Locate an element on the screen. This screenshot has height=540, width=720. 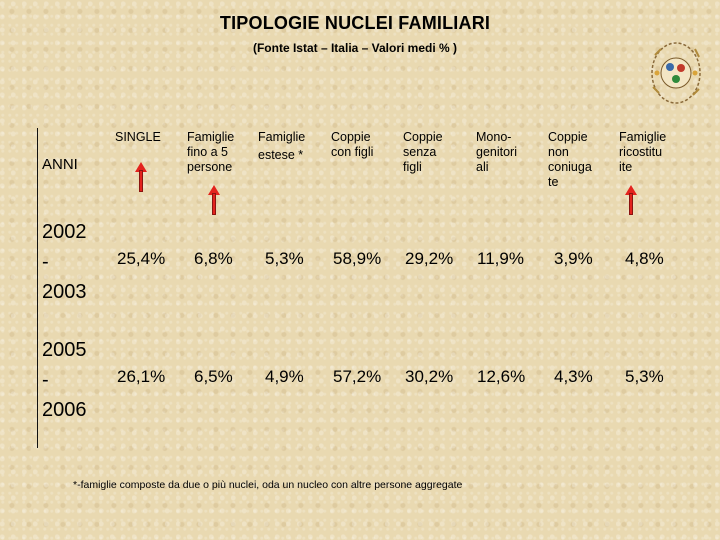
table-cell: 25,4% is located at coordinates (141, 258).